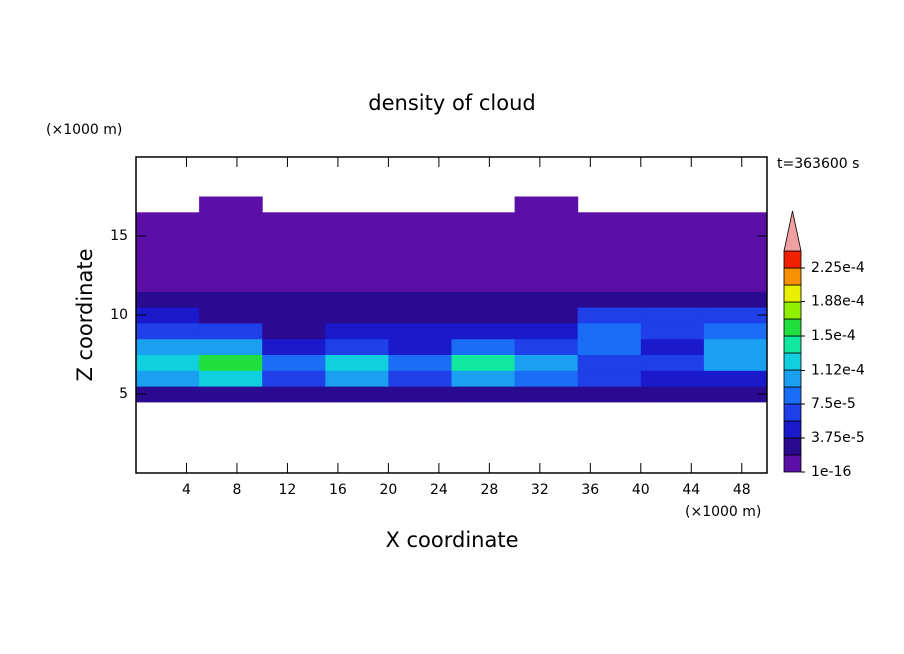 This screenshot has width=904, height=654. Describe the element at coordinates (388, 490) in the screenshot. I see `x-tick-label: 20` at that location.